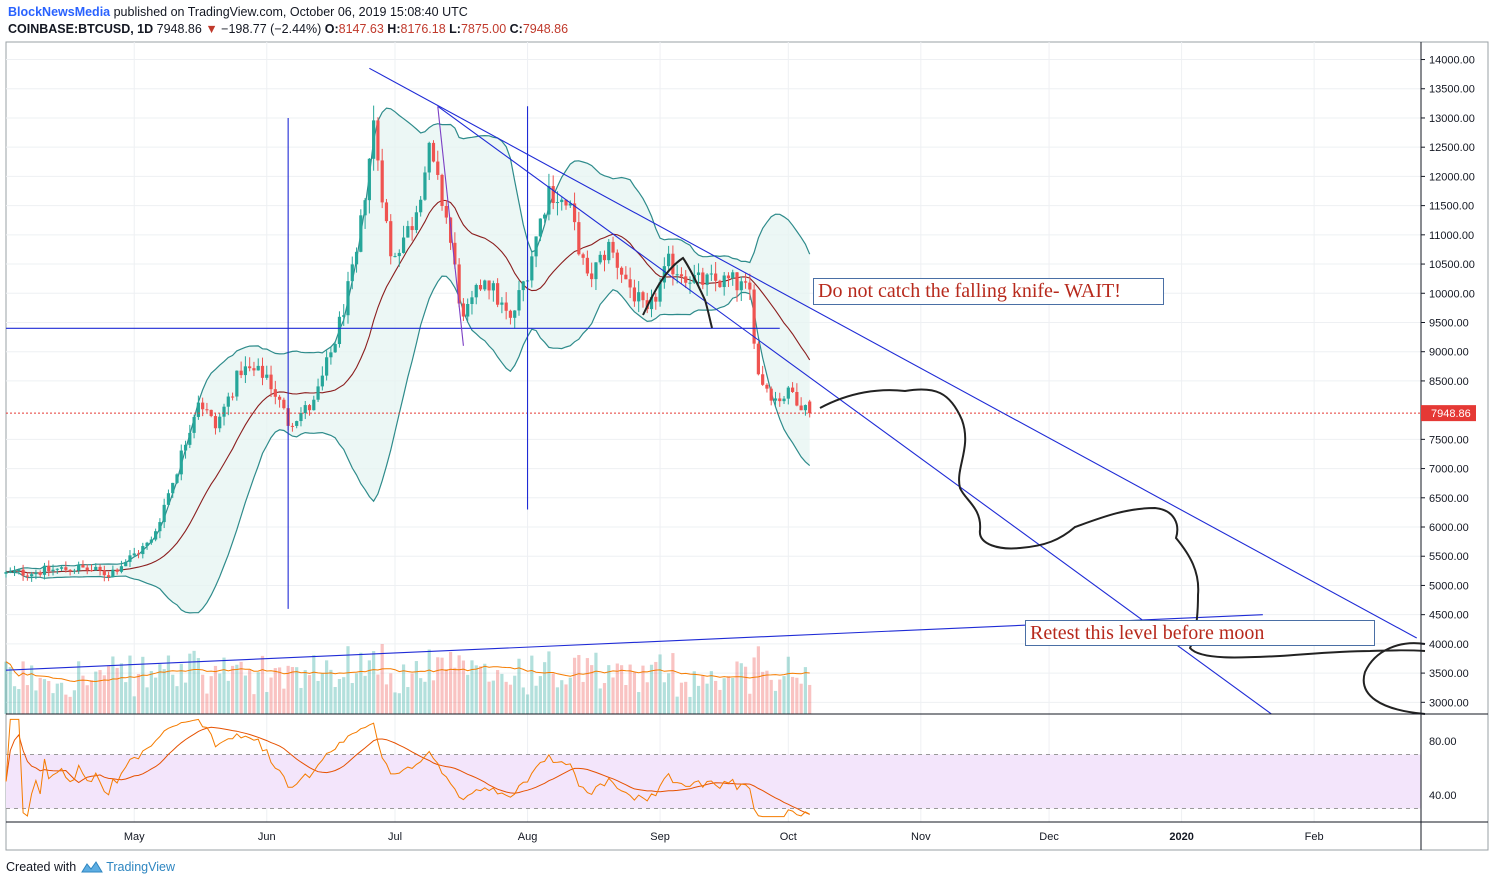 The image size is (1493, 886). Describe the element at coordinates (1200, 633) in the screenshot. I see `annotation-retest: Retest this level before moon` at that location.